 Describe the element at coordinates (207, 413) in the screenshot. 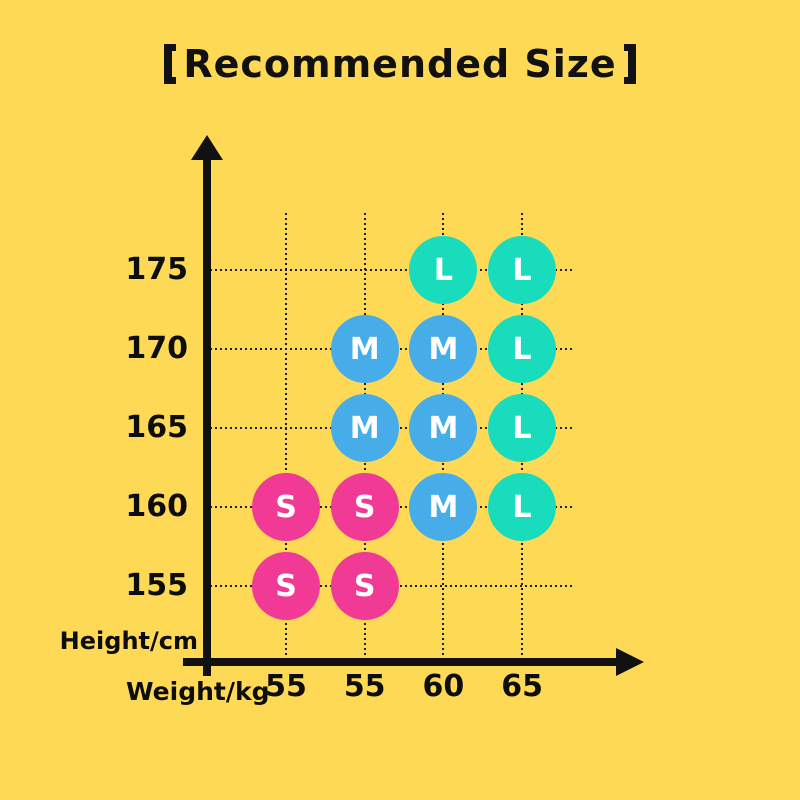

I see `y-axis` at that location.